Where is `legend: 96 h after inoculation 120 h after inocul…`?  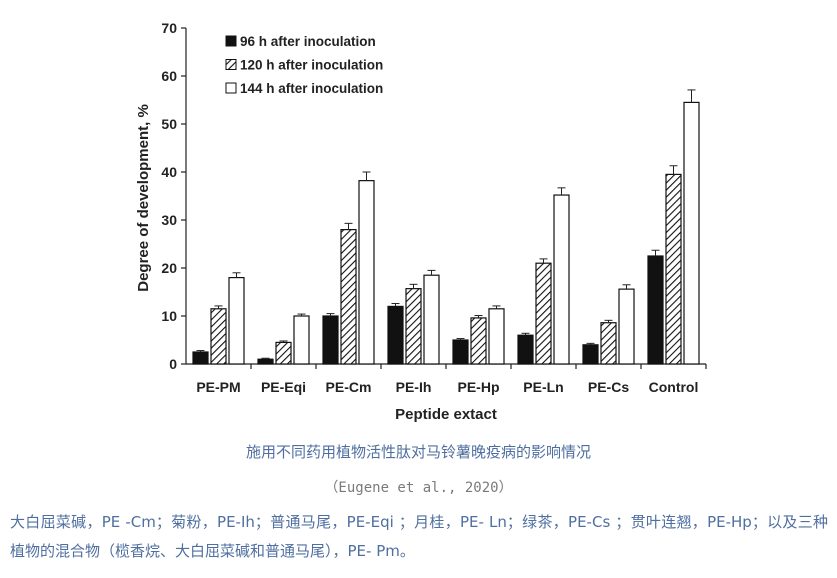 legend: 96 h after inoculation 120 h after inocul… is located at coordinates (304, 65).